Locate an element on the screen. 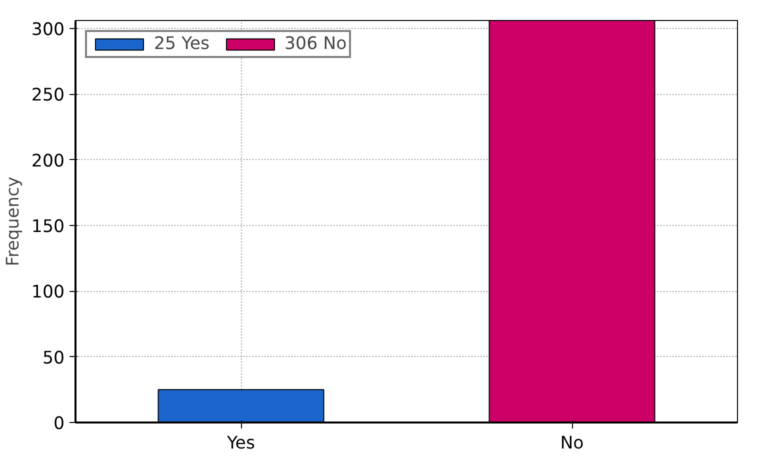 This screenshot has width=758, height=462. y-tick-label: 50 is located at coordinates (53, 358).